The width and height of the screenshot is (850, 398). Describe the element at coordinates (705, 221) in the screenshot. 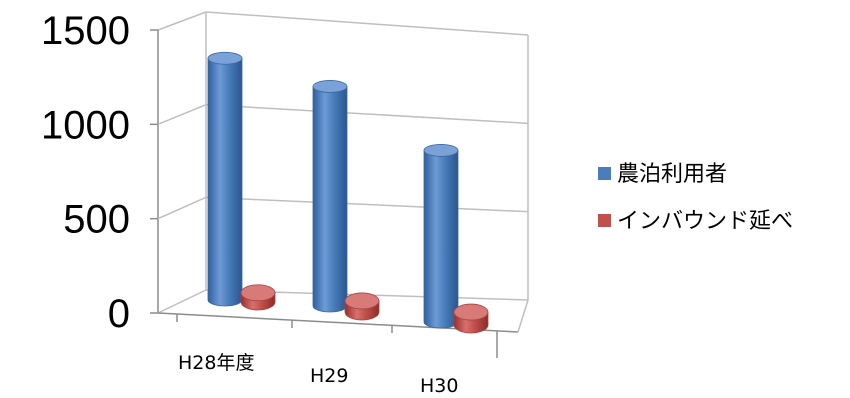

I see `legend-label-series-2: インバウンド延べ` at that location.